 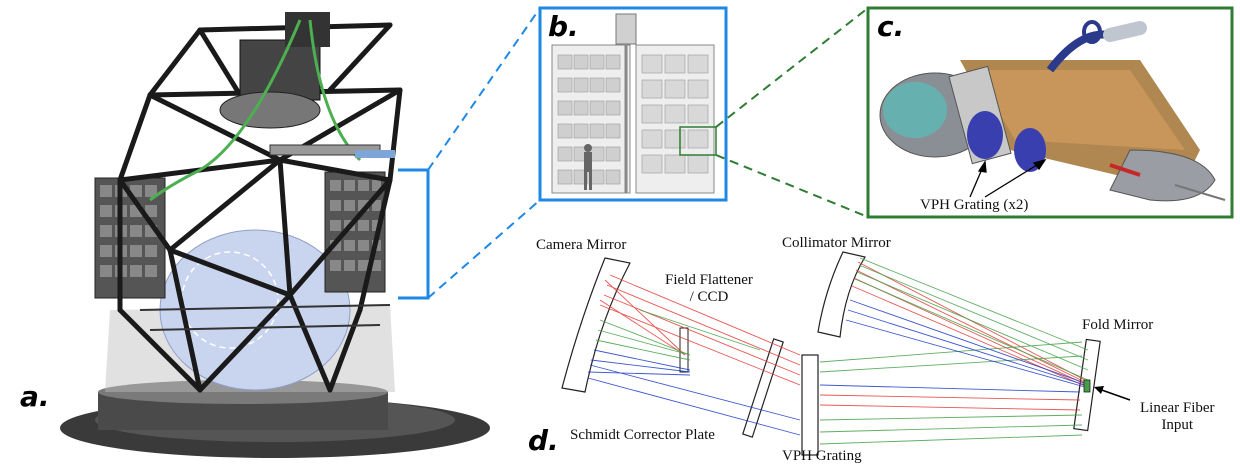 I want to click on panel-label-c: c., so click(x=891, y=26).